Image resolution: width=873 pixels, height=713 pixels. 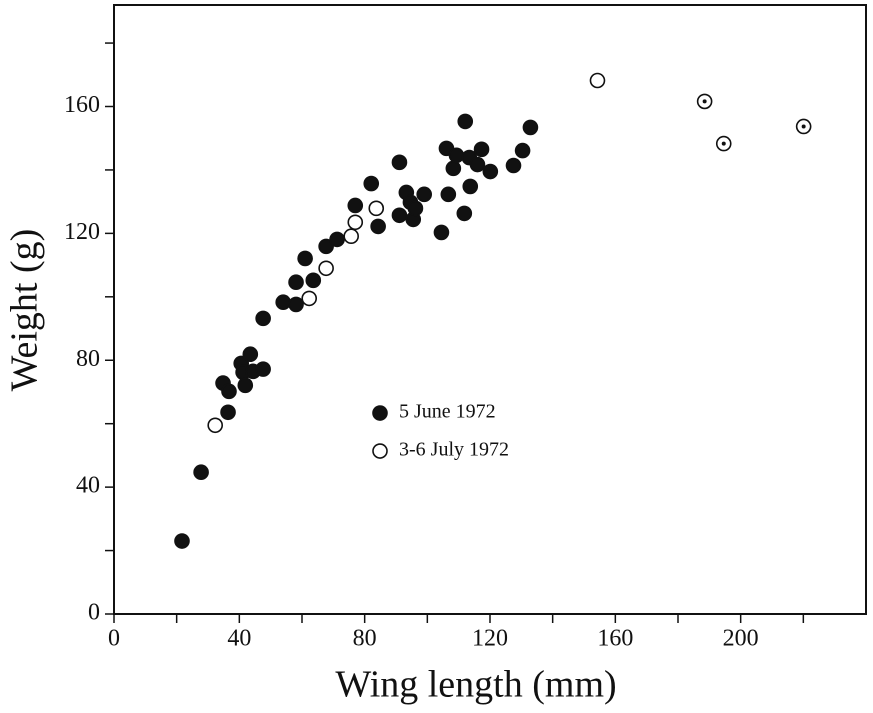 What do you see at coordinates (88, 359) in the screenshot?
I see `y-tick-label: 80` at bounding box center [88, 359].